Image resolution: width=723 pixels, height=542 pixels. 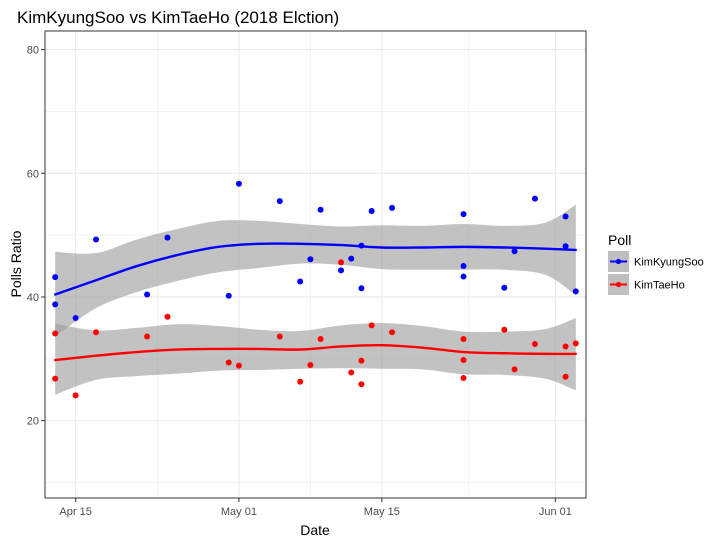 What do you see at coordinates (315, 508) in the screenshot?
I see `x-axis: Apr 15 May 01 May 15 Jun 01` at bounding box center [315, 508].